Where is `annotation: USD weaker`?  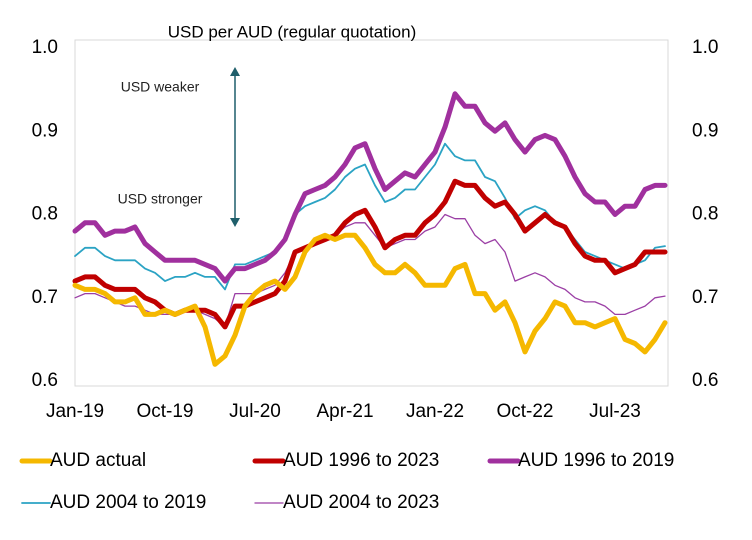 annotation: USD weaker is located at coordinates (160, 87).